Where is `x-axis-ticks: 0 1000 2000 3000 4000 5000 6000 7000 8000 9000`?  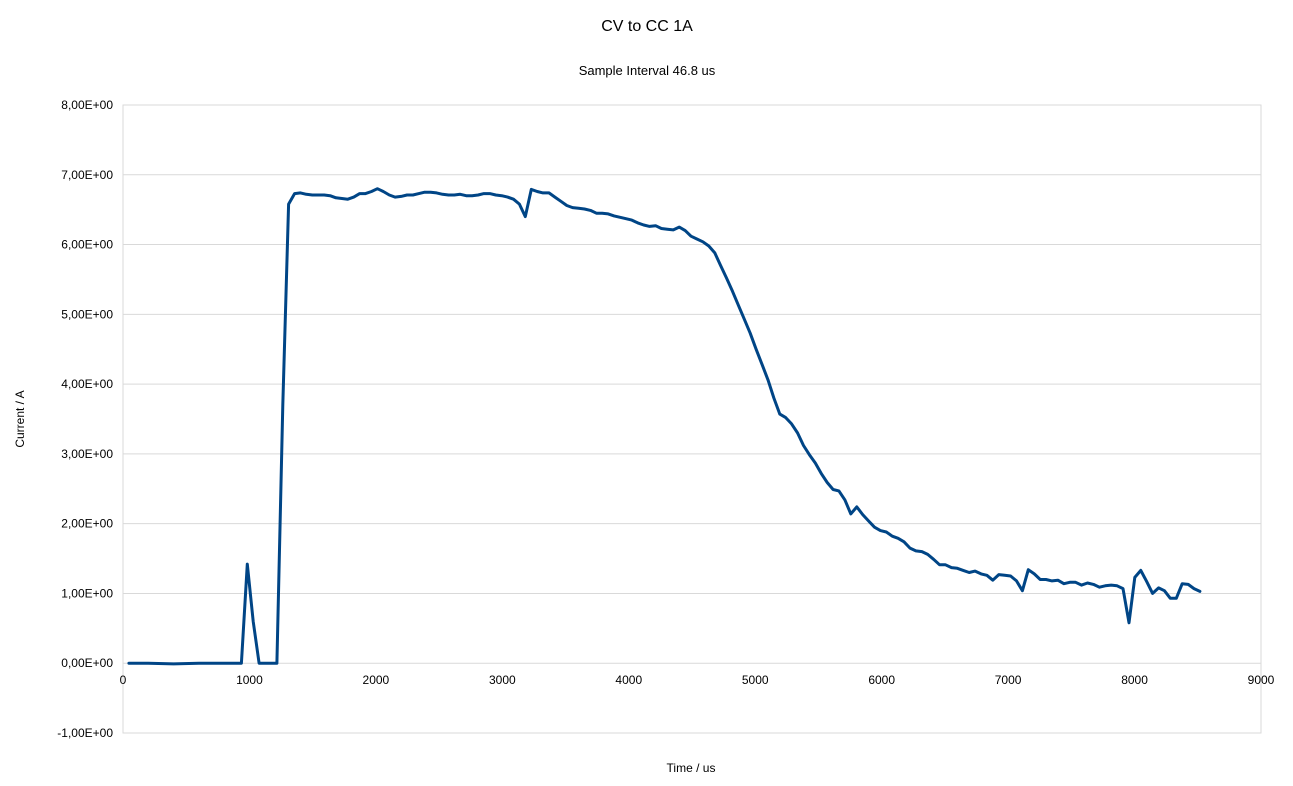
x-axis-ticks: 0 1000 2000 3000 4000 5000 6000 7000 8000 9000 is located at coordinates (697, 680).